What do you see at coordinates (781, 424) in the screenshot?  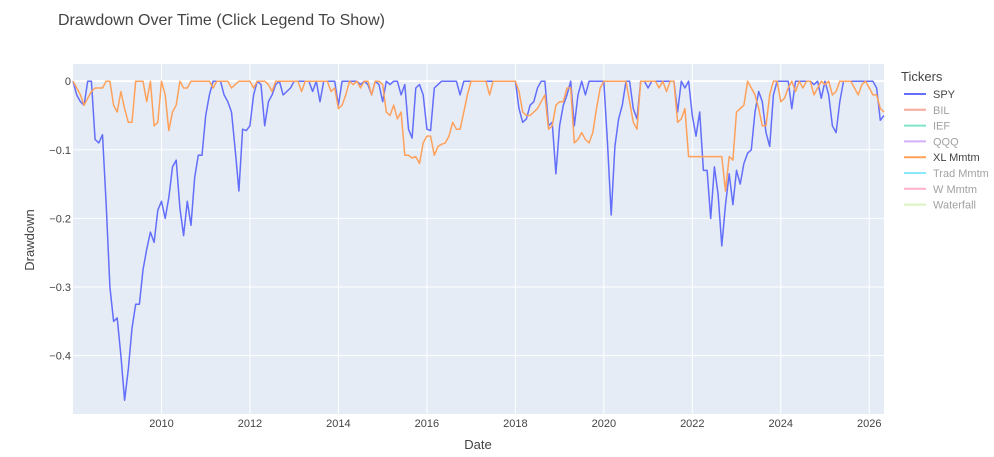 I see `x-tick-label: 2024` at bounding box center [781, 424].